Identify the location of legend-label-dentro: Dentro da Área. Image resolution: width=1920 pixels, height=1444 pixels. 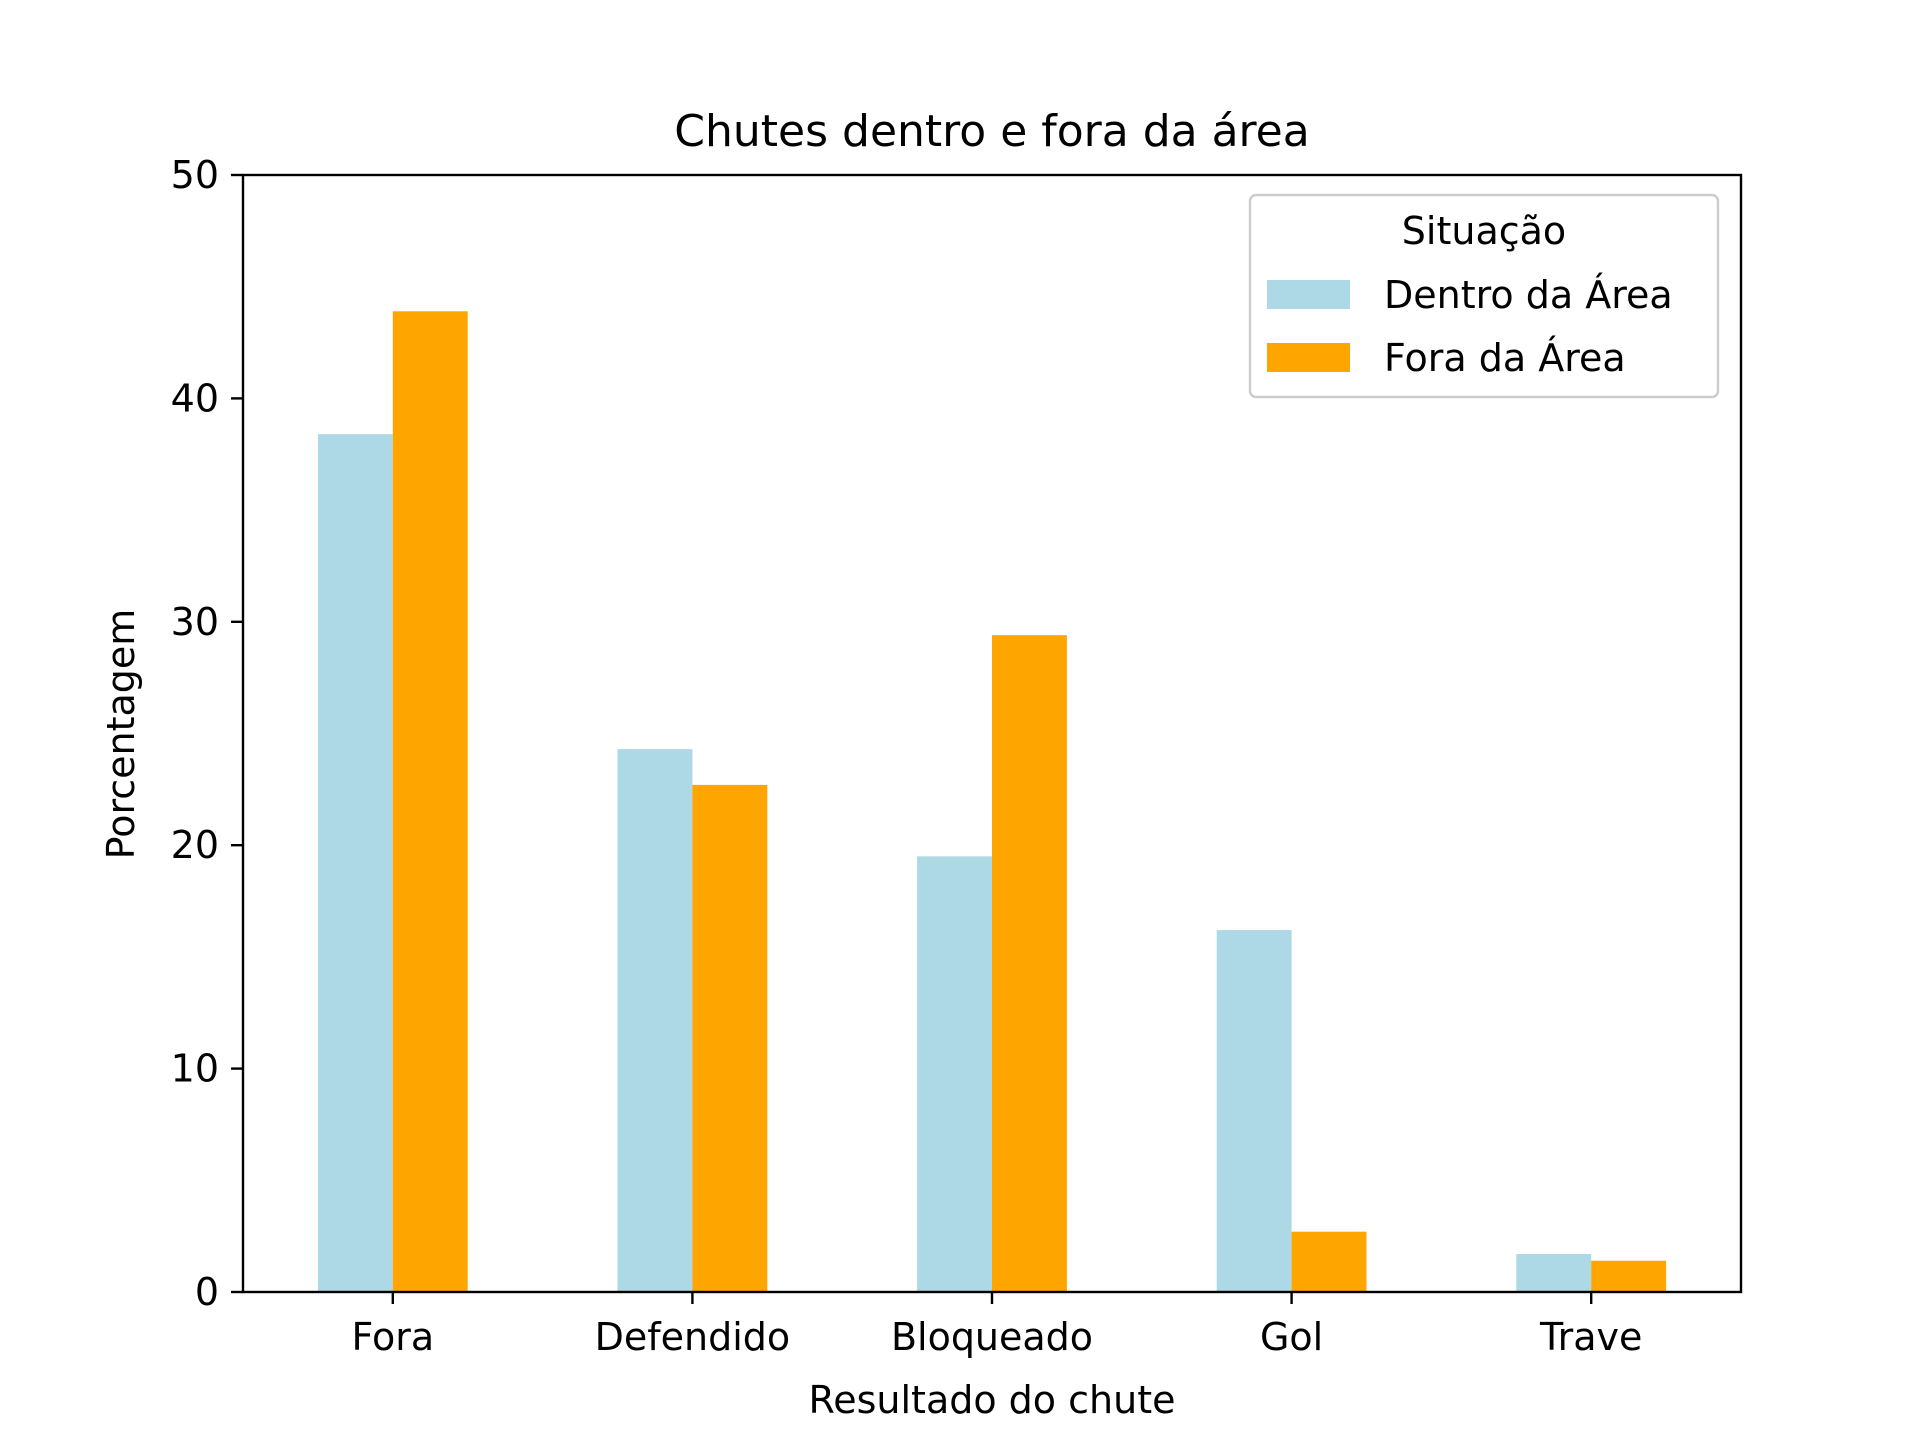
(1528, 295).